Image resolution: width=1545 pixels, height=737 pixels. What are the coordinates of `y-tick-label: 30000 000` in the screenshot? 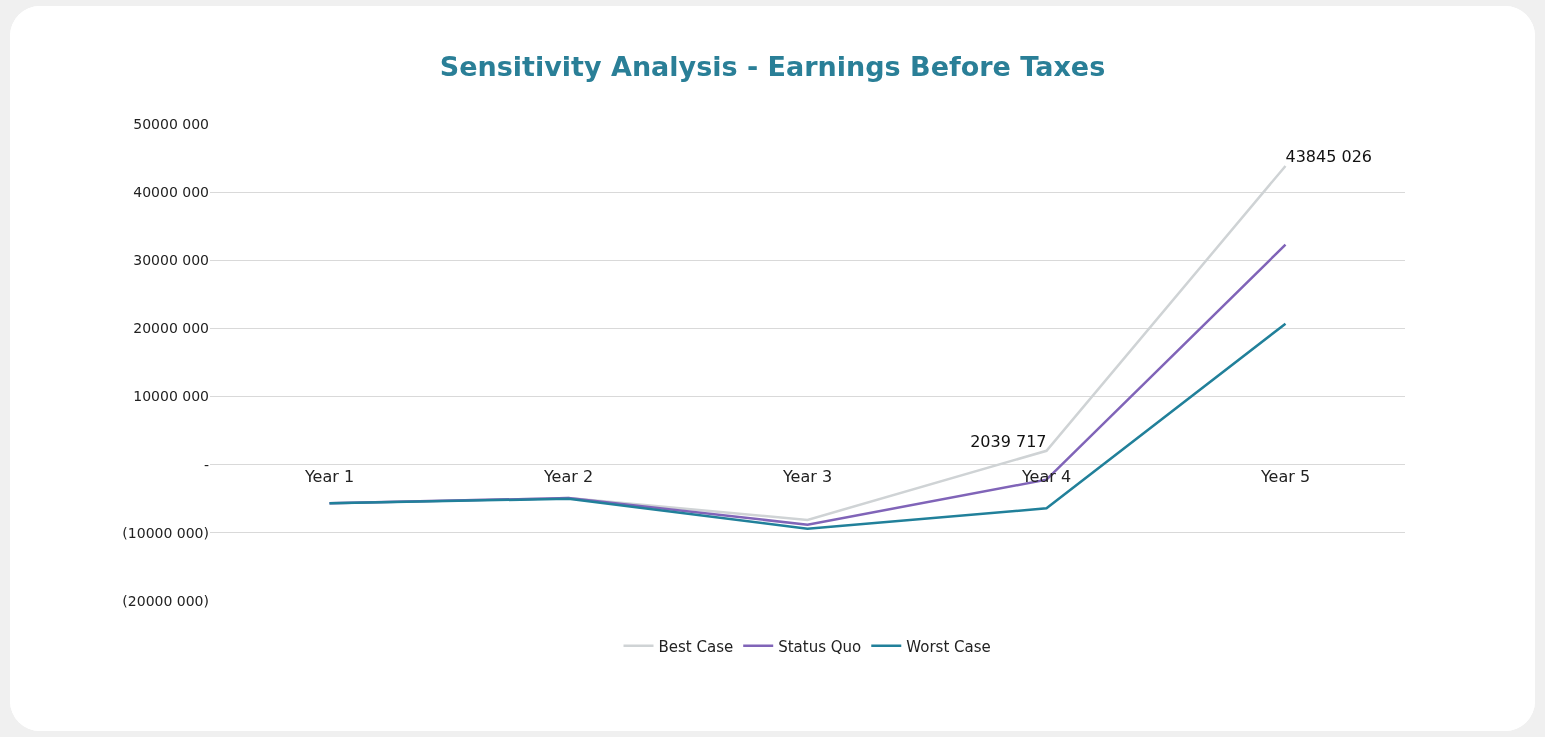 It's located at (171, 260).